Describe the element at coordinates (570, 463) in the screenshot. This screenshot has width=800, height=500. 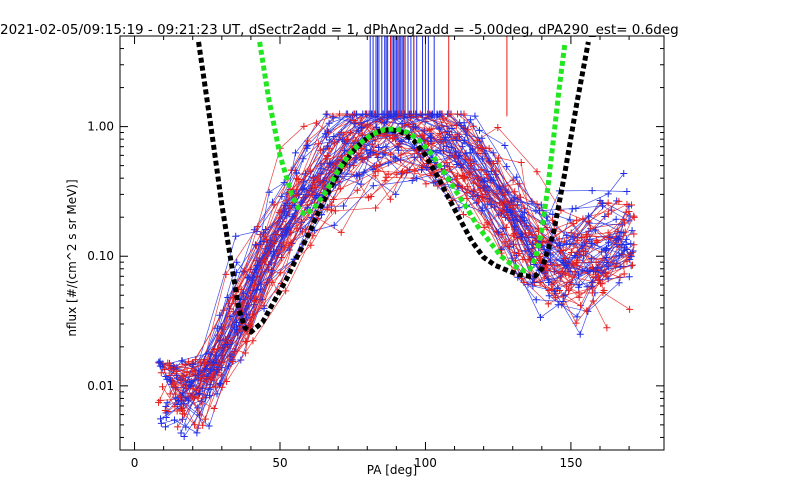
I see `x-tick-label: 150` at that location.